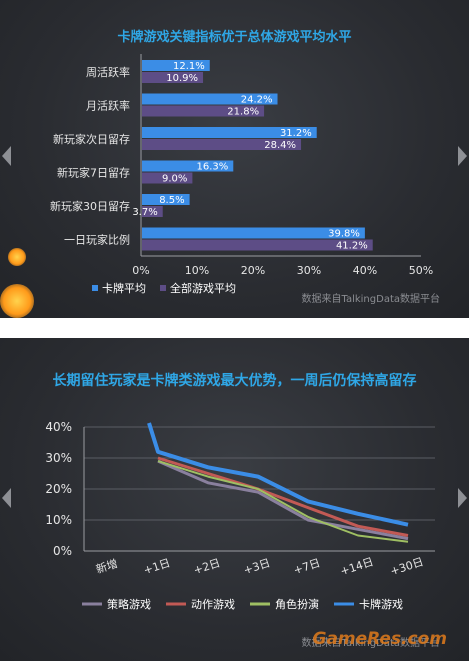  Describe the element at coordinates (171, 200) in the screenshot. I see `data-label: 8.5%` at that location.